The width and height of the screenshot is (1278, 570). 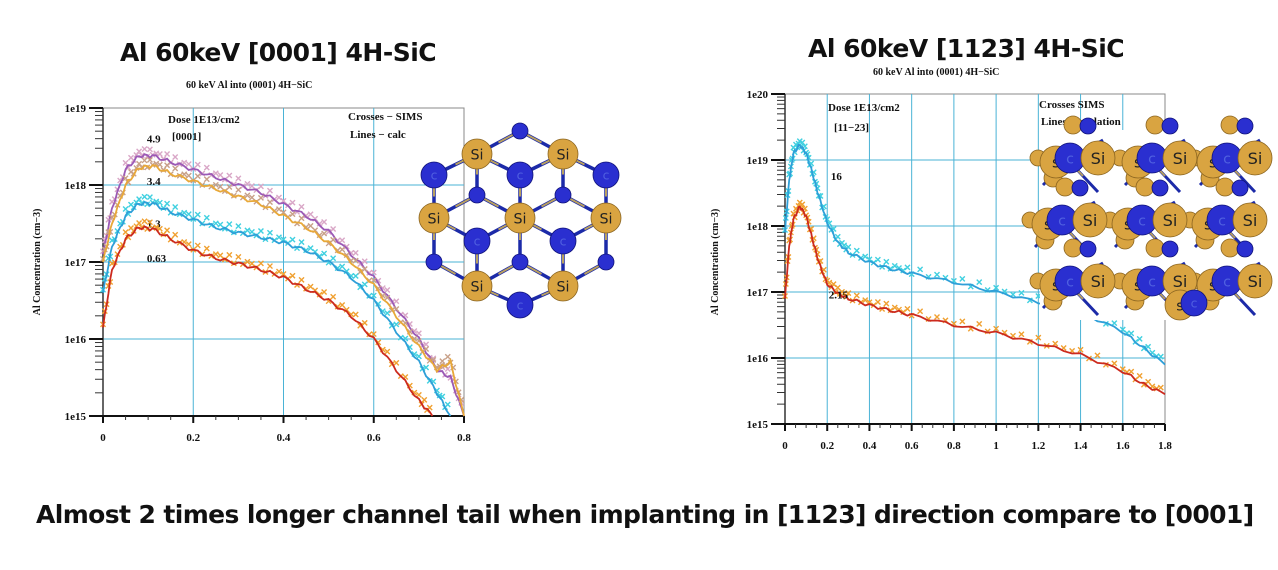 What do you see at coordinates (758, 161) in the screenshot?
I see `y-tick-label: 1e19` at bounding box center [758, 161].